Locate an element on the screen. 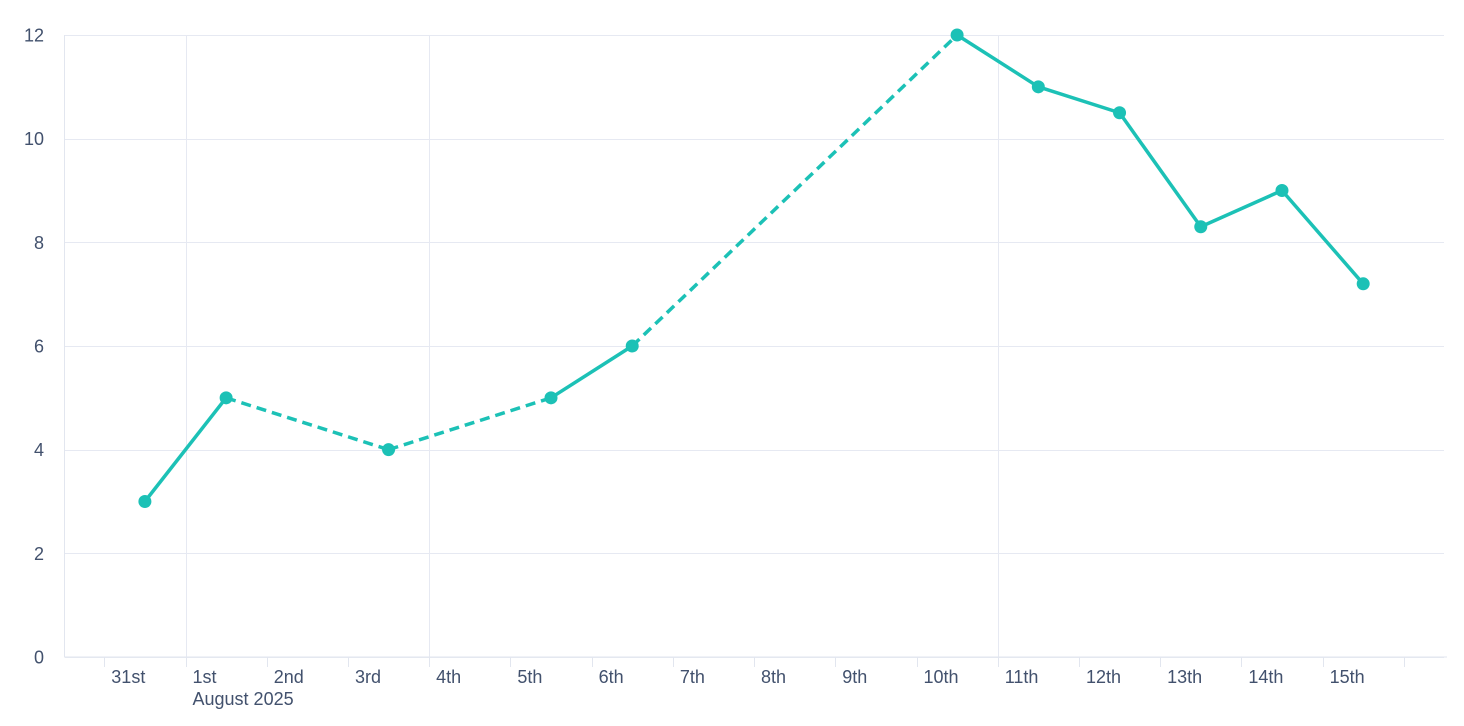 This screenshot has height=726, width=1464. x-tick-label: 3rd is located at coordinates (368, 677).